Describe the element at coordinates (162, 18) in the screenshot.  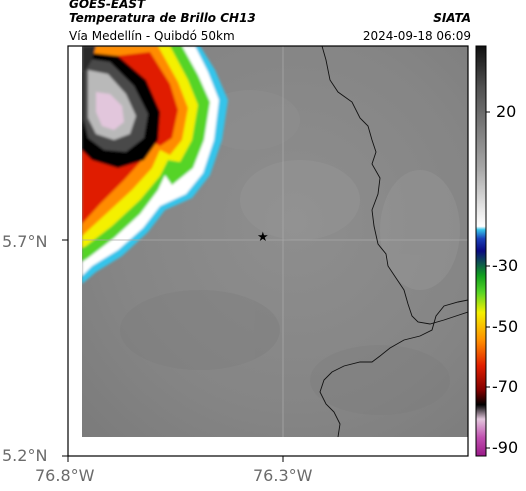
I see `product-title: Temperatura de Brillo CH13` at that location.